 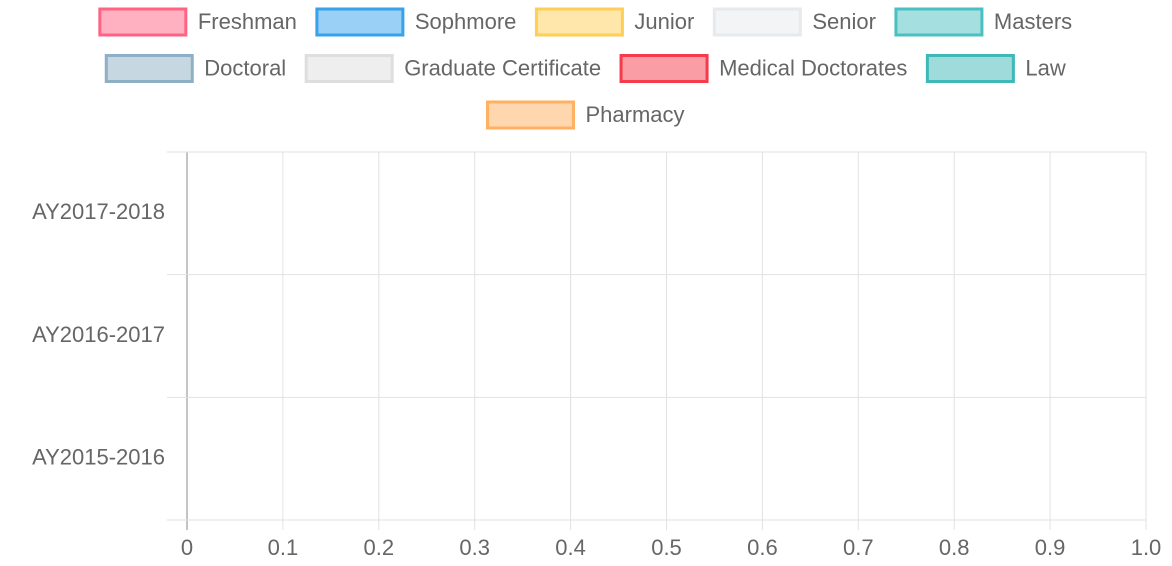 I want to click on x-tick-label: 0.5, so click(x=666, y=547).